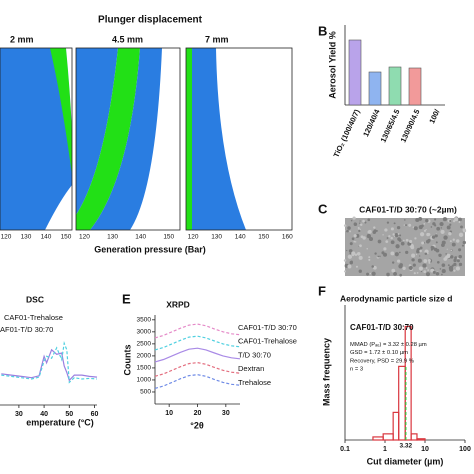 The height and width of the screenshot is (474, 474). Describe the element at coordinates (254, 354) in the screenshot. I see `legend-label: T/D 30:70` at that location.